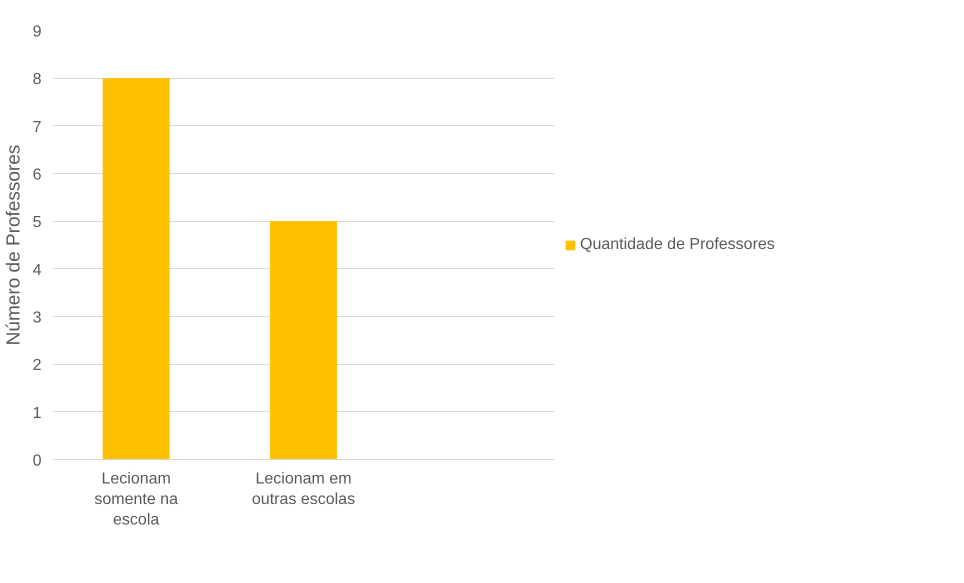 The height and width of the screenshot is (583, 964). What do you see at coordinates (37, 79) in the screenshot?
I see `y-tick-label: 8` at bounding box center [37, 79].